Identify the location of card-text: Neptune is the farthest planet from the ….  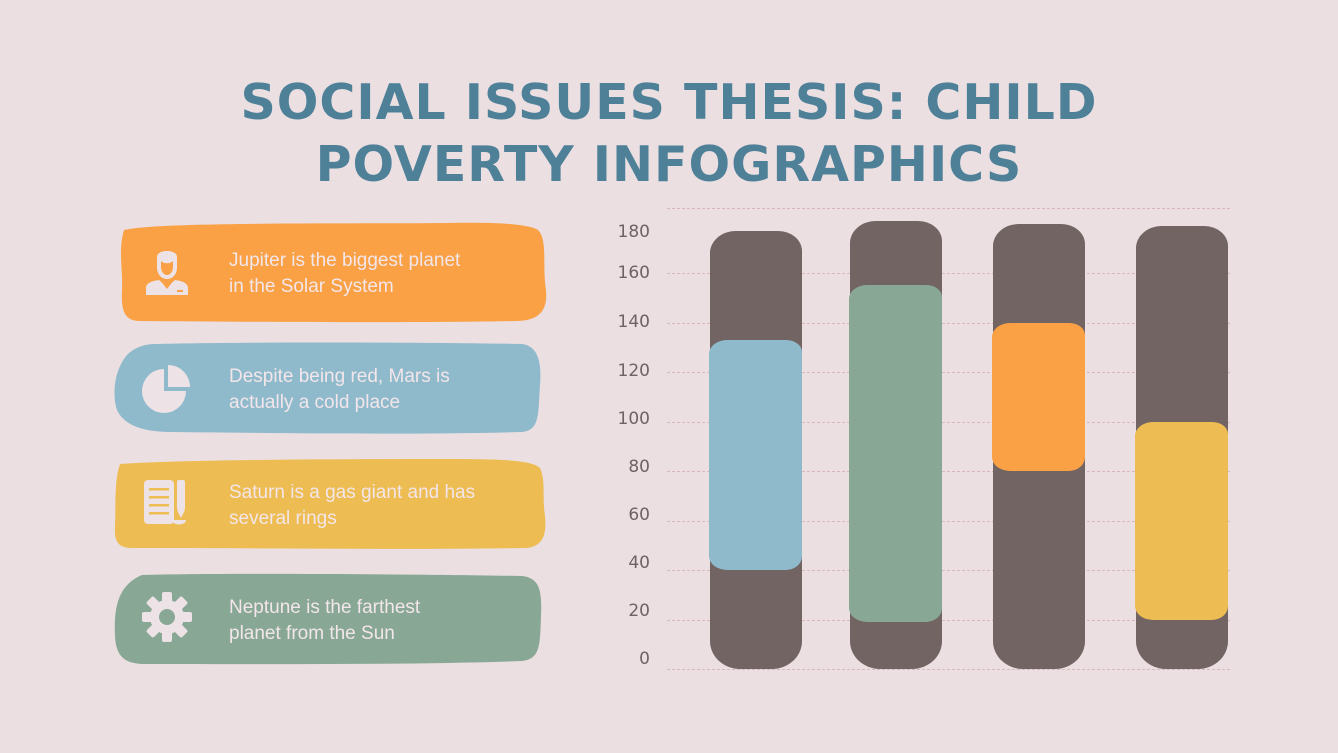
(325, 620).